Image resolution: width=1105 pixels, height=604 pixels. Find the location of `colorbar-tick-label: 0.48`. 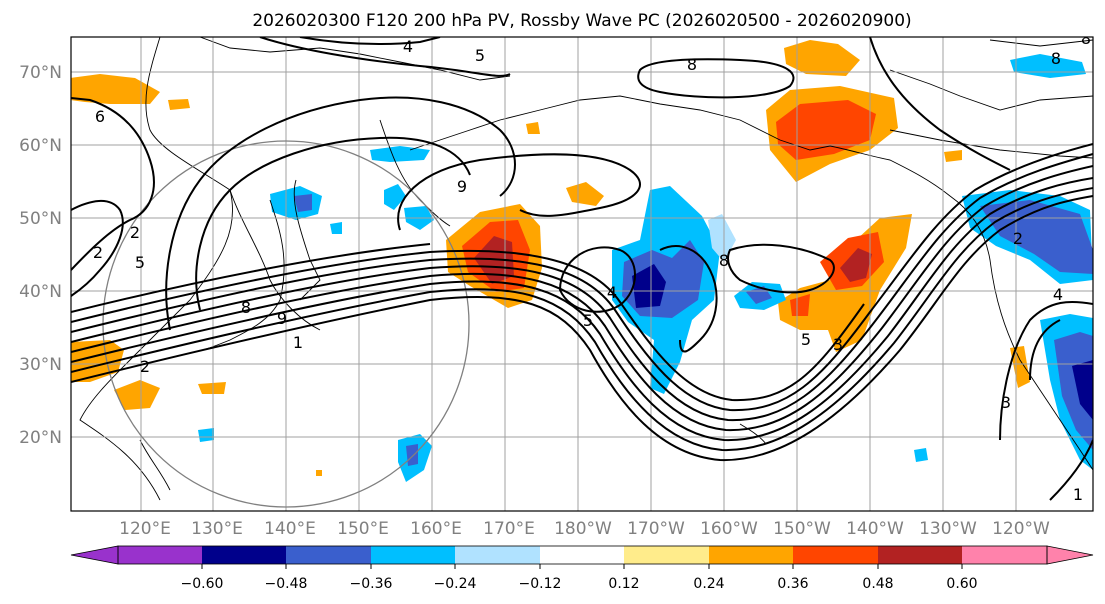

colorbar-tick-label: 0.48 is located at coordinates (877, 584).